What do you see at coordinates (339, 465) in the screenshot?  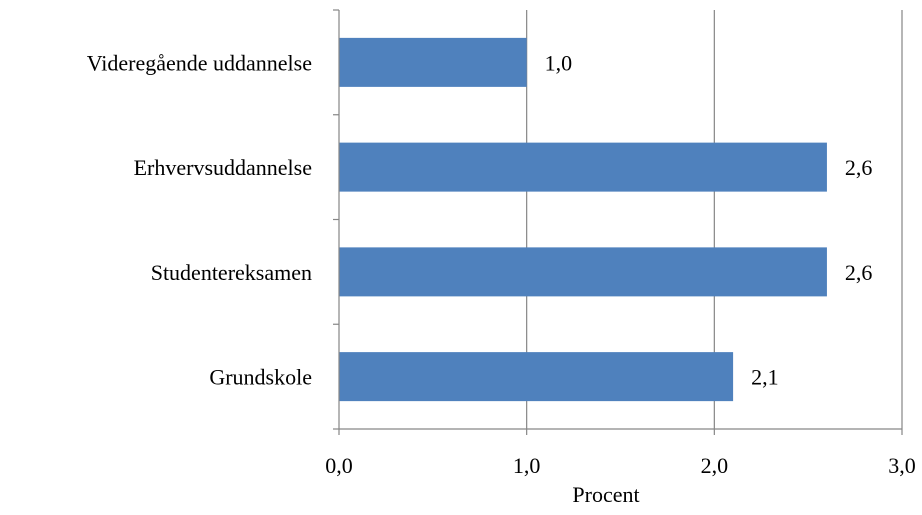 I see `x-tick-label: 0,0` at bounding box center [339, 465].